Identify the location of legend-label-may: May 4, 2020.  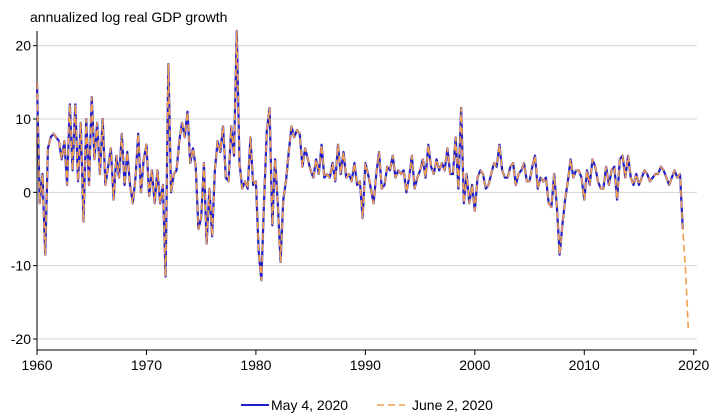
(309, 405).